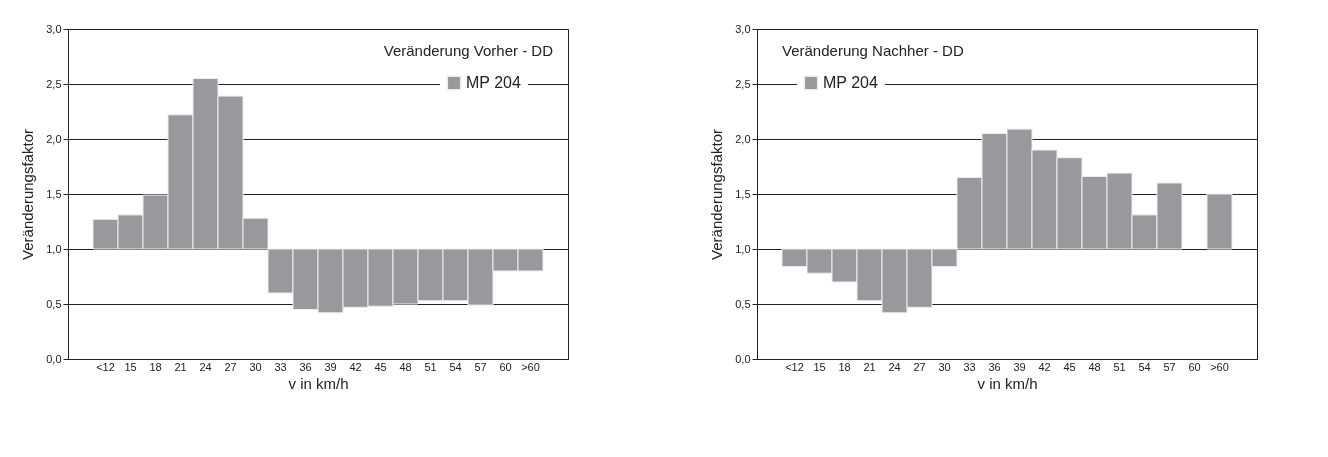  What do you see at coordinates (1219, 221) in the screenshot?
I see `bar` at bounding box center [1219, 221].